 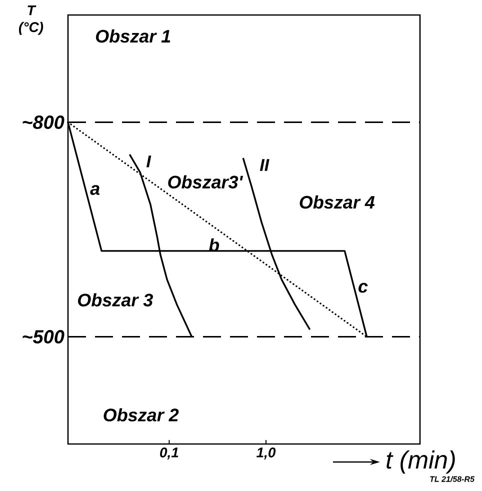 What do you see at coordinates (337, 202) in the screenshot?
I see `annotation: Obszar 4` at bounding box center [337, 202].